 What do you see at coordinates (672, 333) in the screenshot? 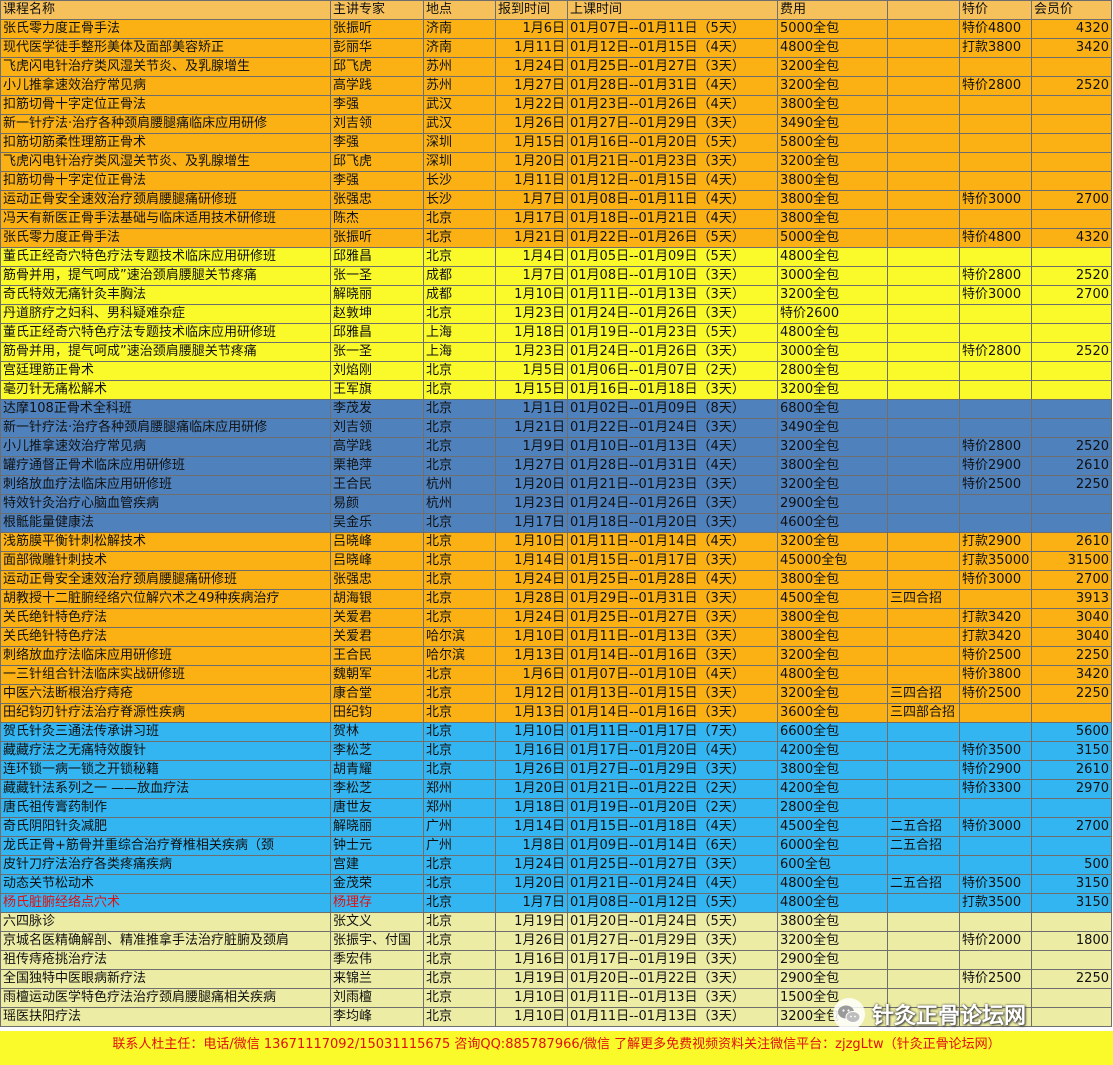
I see `class-time-cell: 01月19日--01月23日（5天）` at bounding box center [672, 333].